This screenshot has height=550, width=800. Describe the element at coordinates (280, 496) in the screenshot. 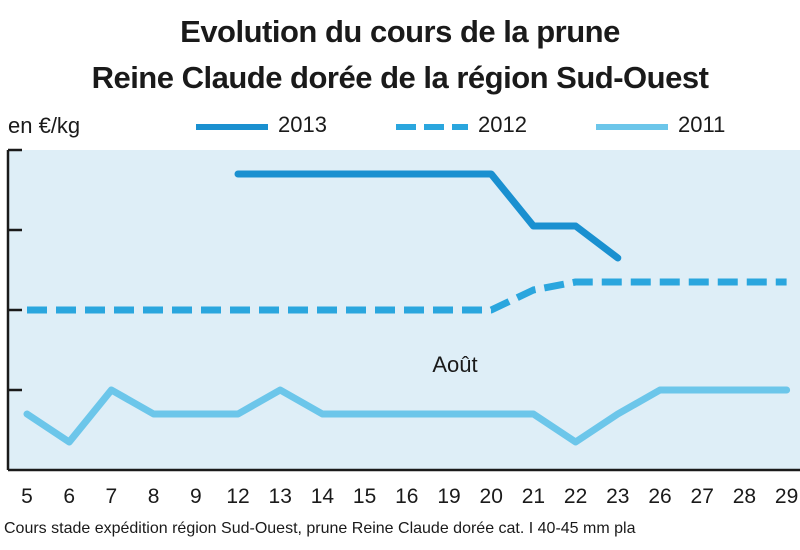

I see `x-tick-label: 13` at that location.